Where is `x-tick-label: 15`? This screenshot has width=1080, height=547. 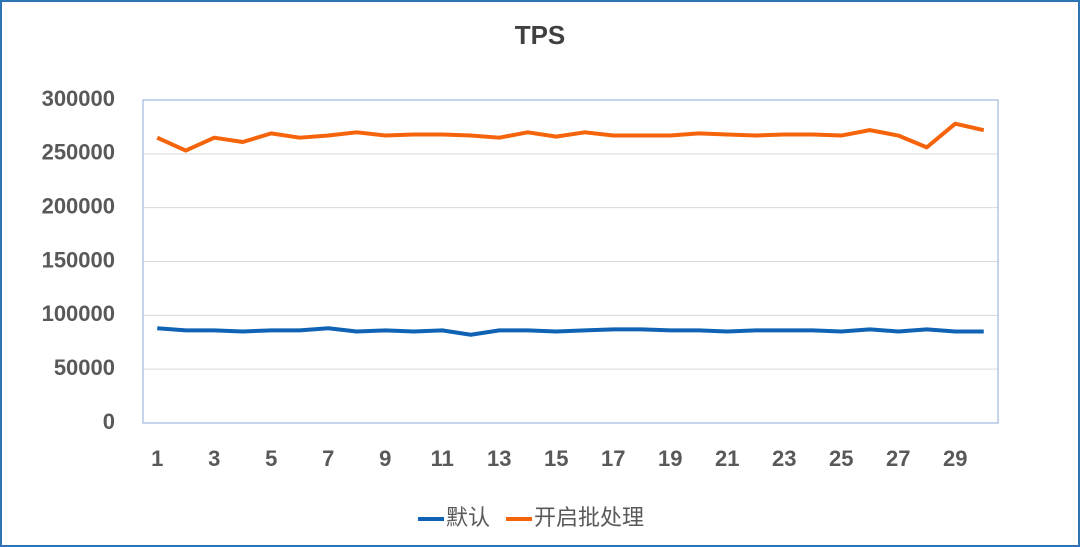 x-tick-label: 15 is located at coordinates (556, 458).